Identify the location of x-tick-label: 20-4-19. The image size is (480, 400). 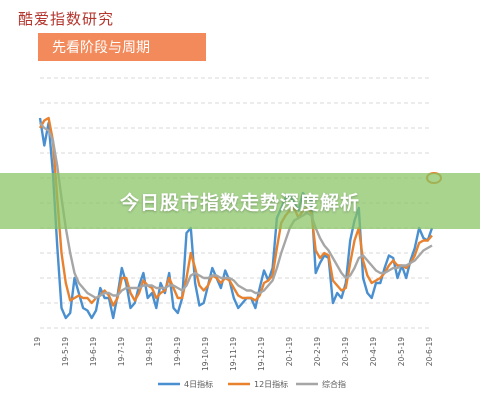
(373, 351).